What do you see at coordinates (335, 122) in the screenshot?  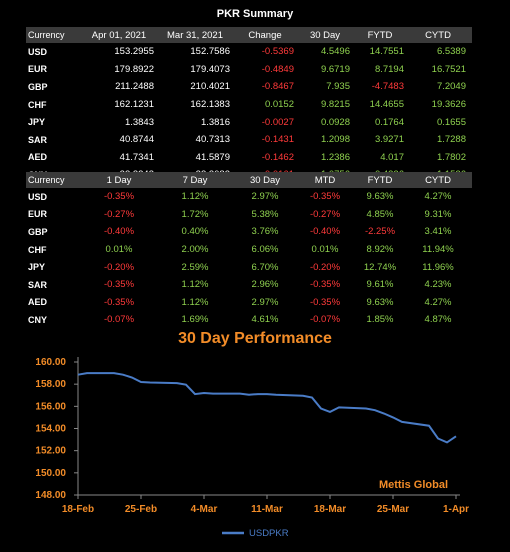 I see `table-cell: 0.0928` at bounding box center [335, 122].